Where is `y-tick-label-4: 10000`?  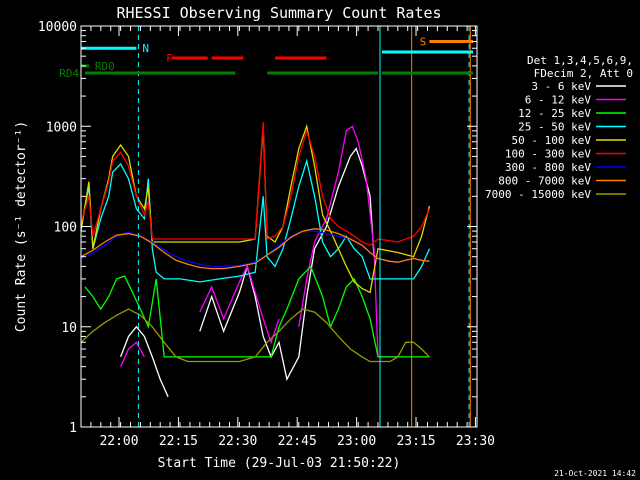
y-tick-label-4: 10000 is located at coordinates (57, 27).